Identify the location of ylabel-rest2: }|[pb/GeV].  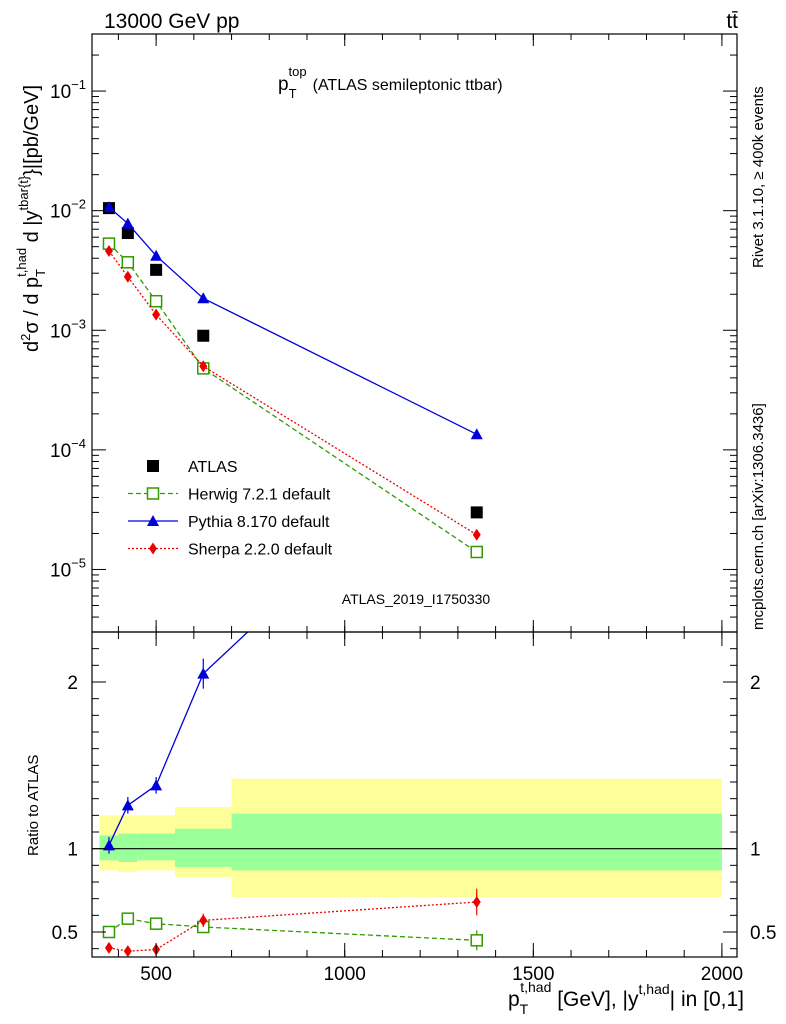
(32, 130).